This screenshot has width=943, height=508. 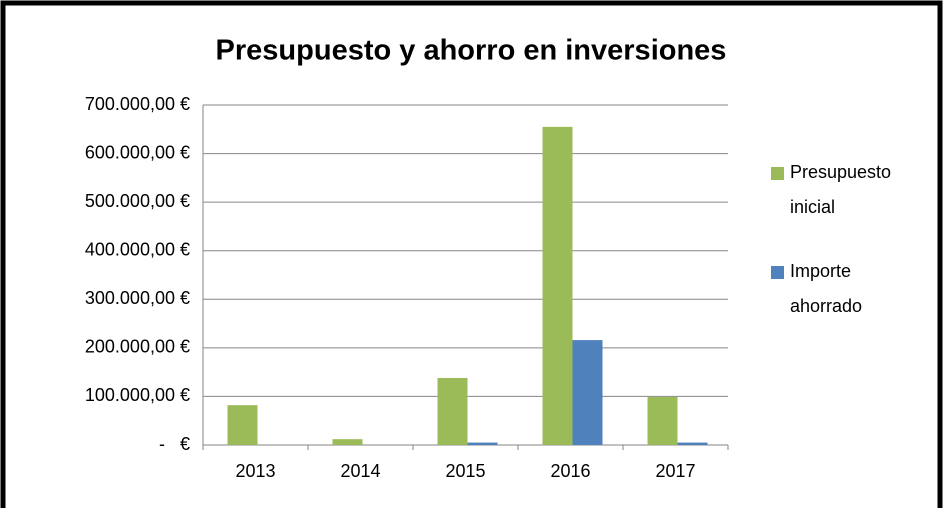 I want to click on legend-label: Presupuesto inicial, so click(x=841, y=189).